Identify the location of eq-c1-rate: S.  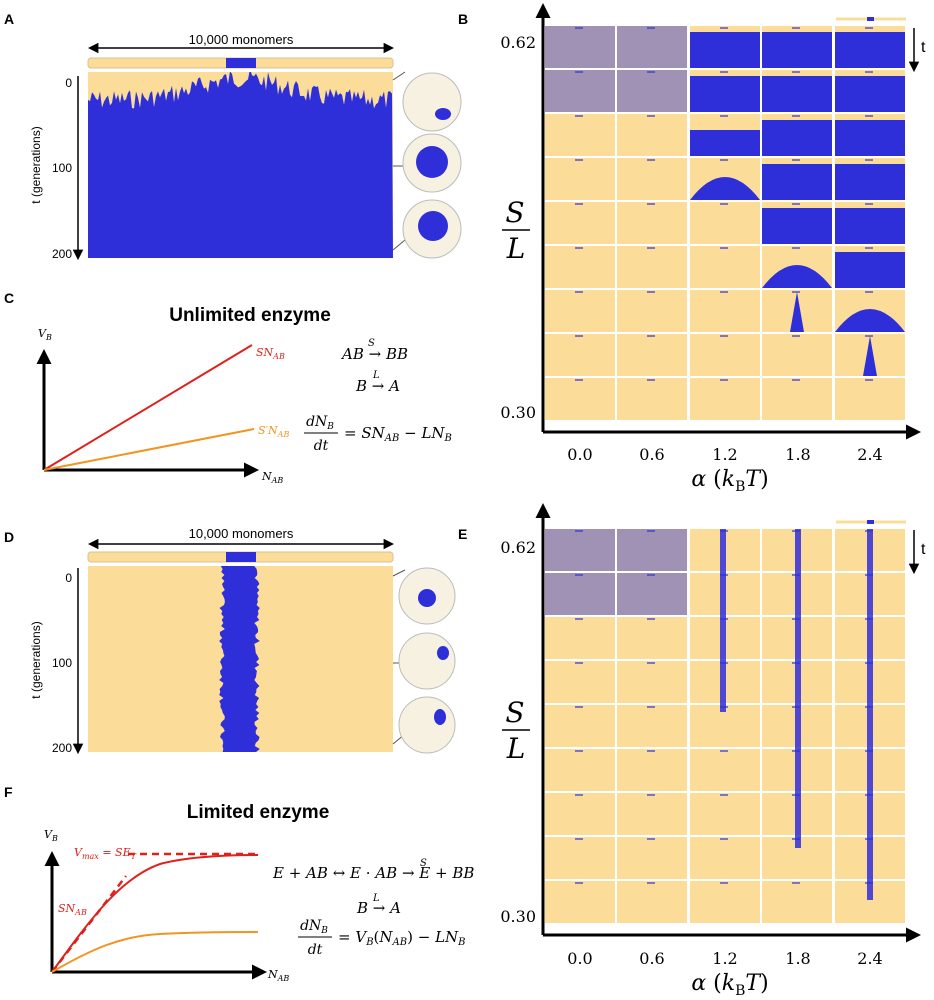
(371, 343).